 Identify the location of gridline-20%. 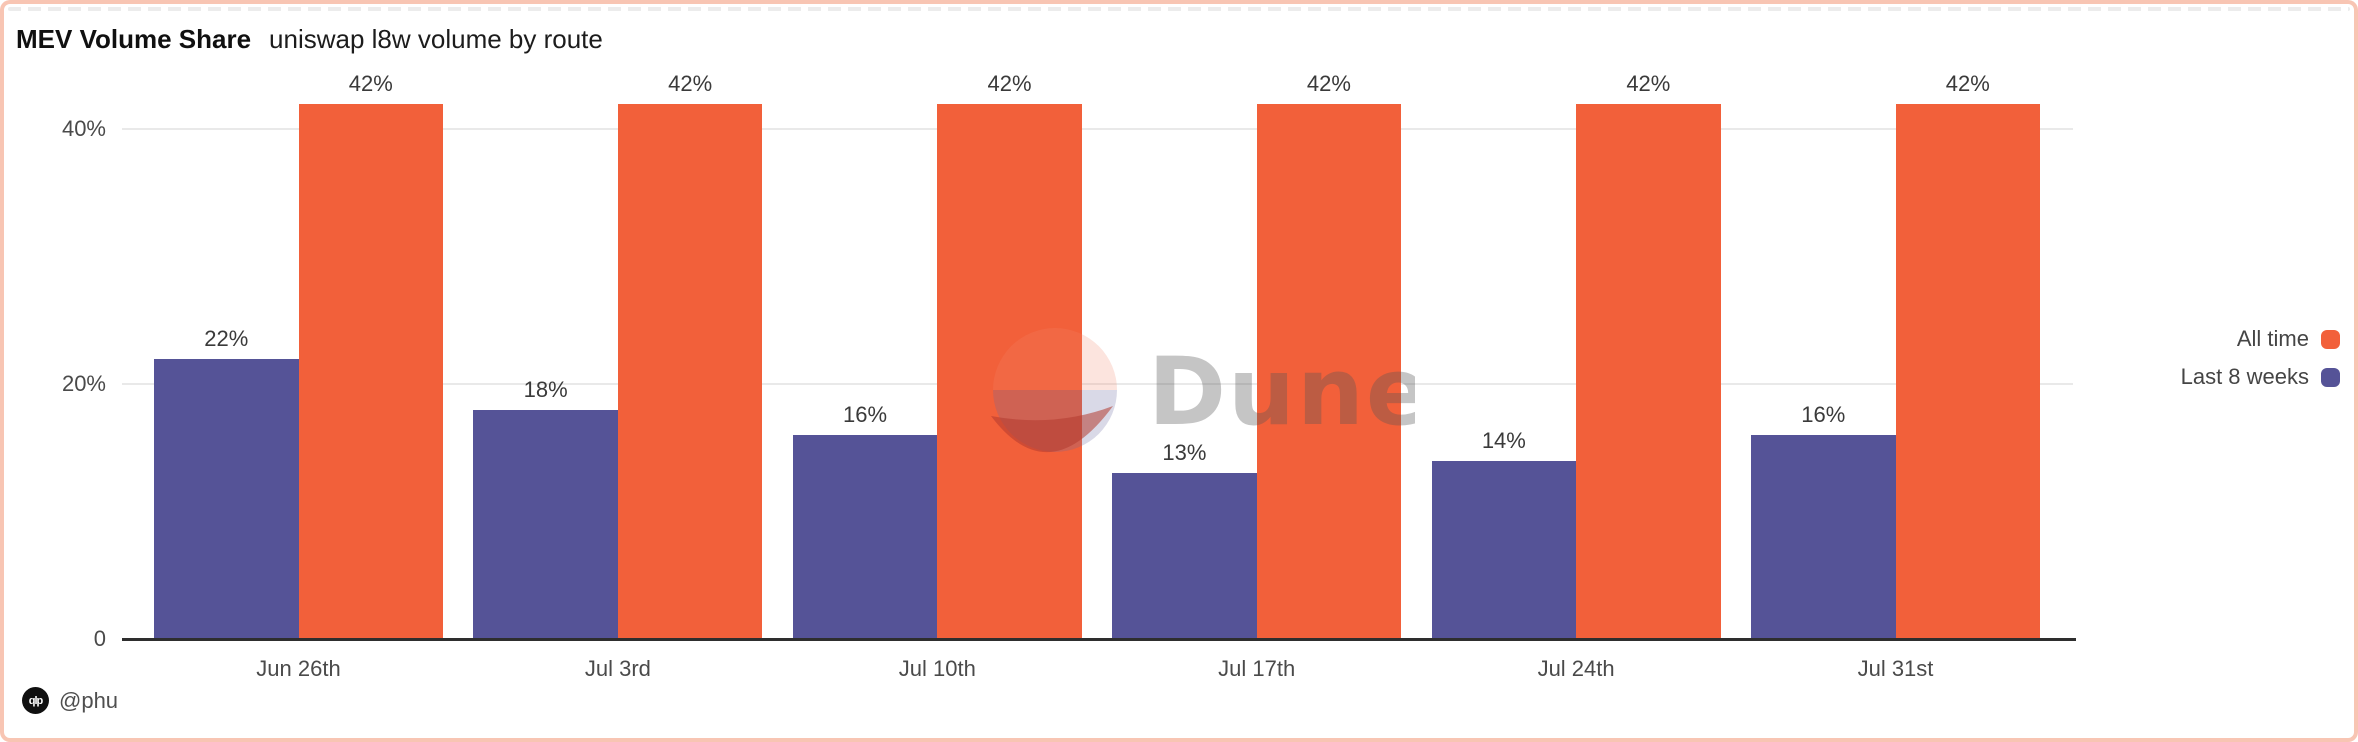
(1097, 384).